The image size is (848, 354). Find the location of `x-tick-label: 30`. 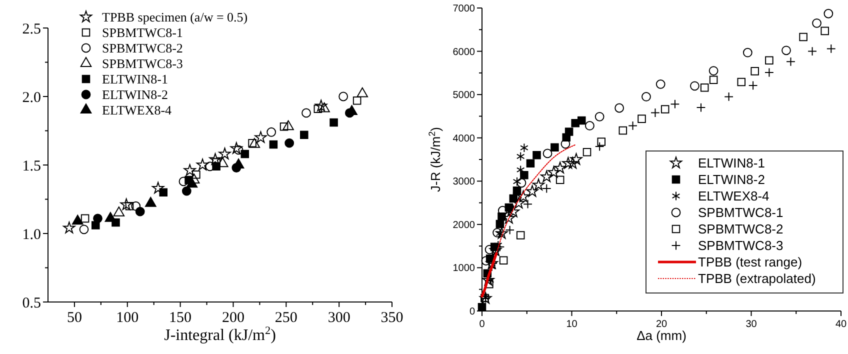

x-tick-label: 30 is located at coordinates (752, 324).